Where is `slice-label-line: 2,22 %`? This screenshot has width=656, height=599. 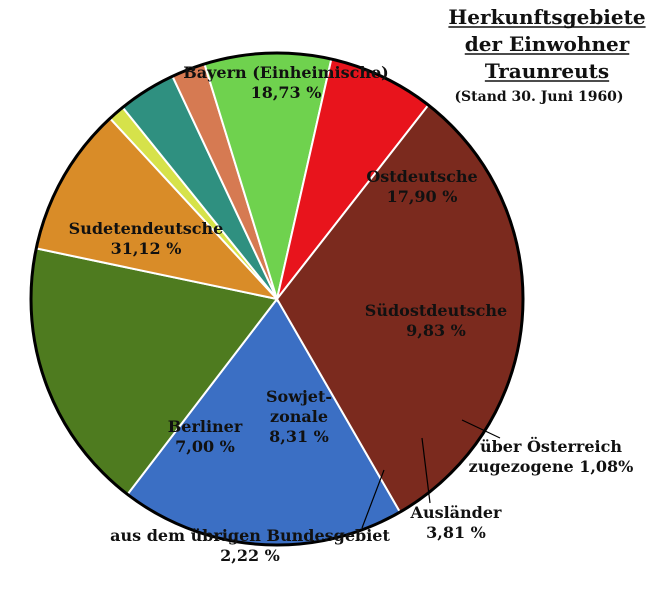
slice-label-line: 2,22 % is located at coordinates (250, 555).